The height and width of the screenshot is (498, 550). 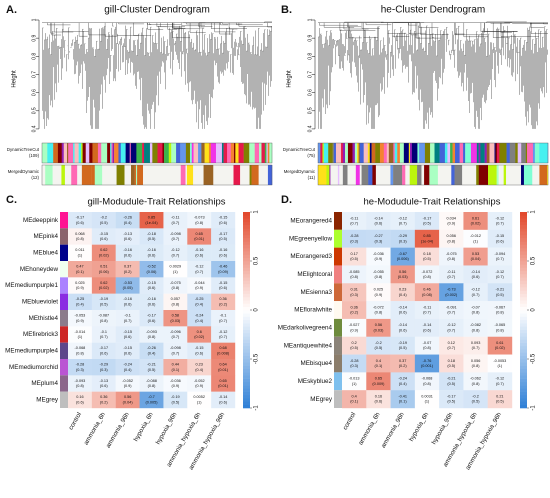 I want to click on cell-p-value: (0.06), so click(x=104, y=272).